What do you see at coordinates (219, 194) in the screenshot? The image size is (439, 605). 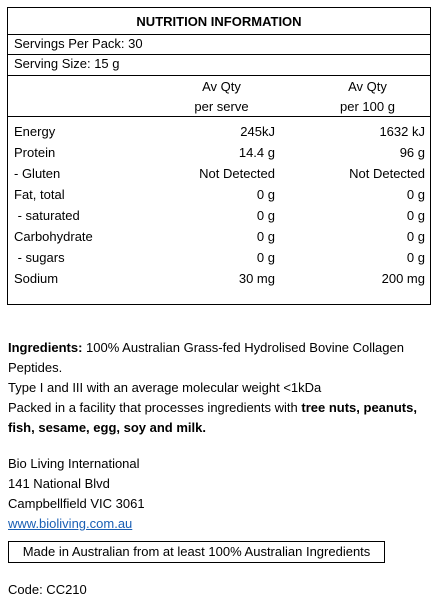 I see `nutrient-row: Fat, total 0 g 0 g` at bounding box center [219, 194].